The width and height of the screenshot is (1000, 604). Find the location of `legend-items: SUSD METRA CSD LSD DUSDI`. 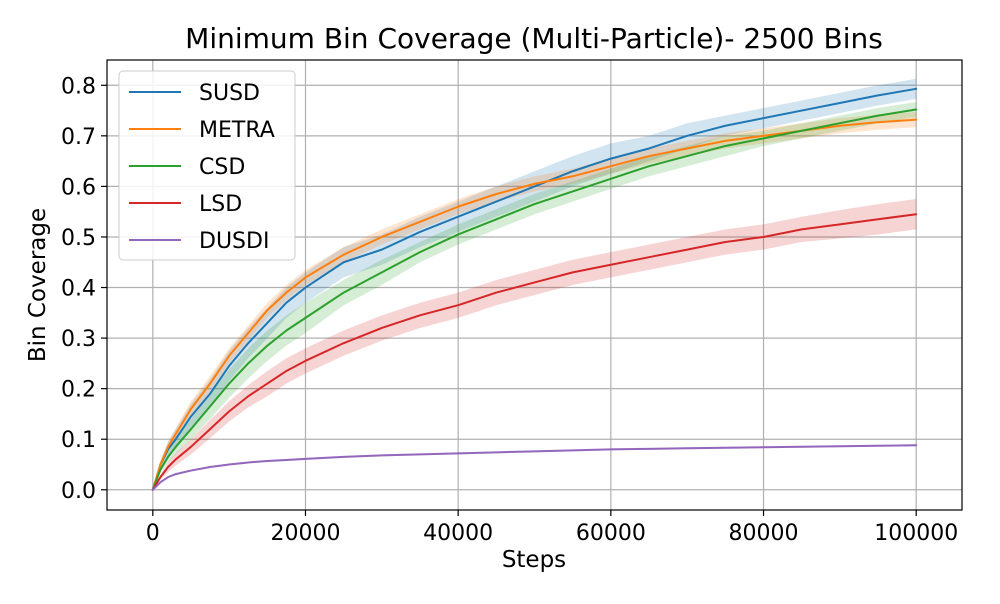

legend-items: SUSD METRA CSD LSD DUSDI is located at coordinates (202, 167).